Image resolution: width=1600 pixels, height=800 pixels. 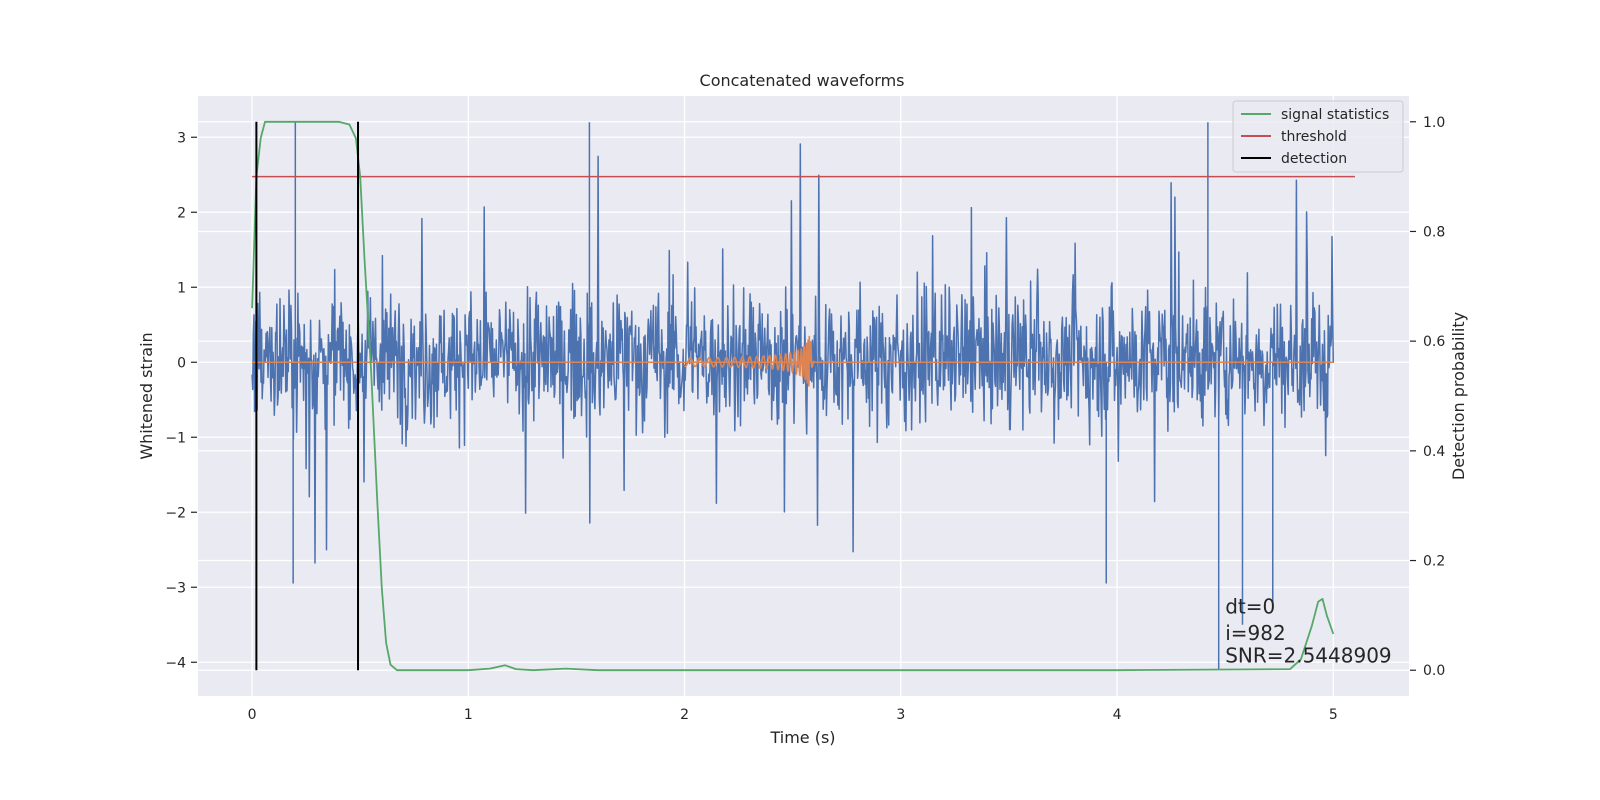 What do you see at coordinates (175, 513) in the screenshot?
I see `y-tick-label: −2` at bounding box center [175, 513].